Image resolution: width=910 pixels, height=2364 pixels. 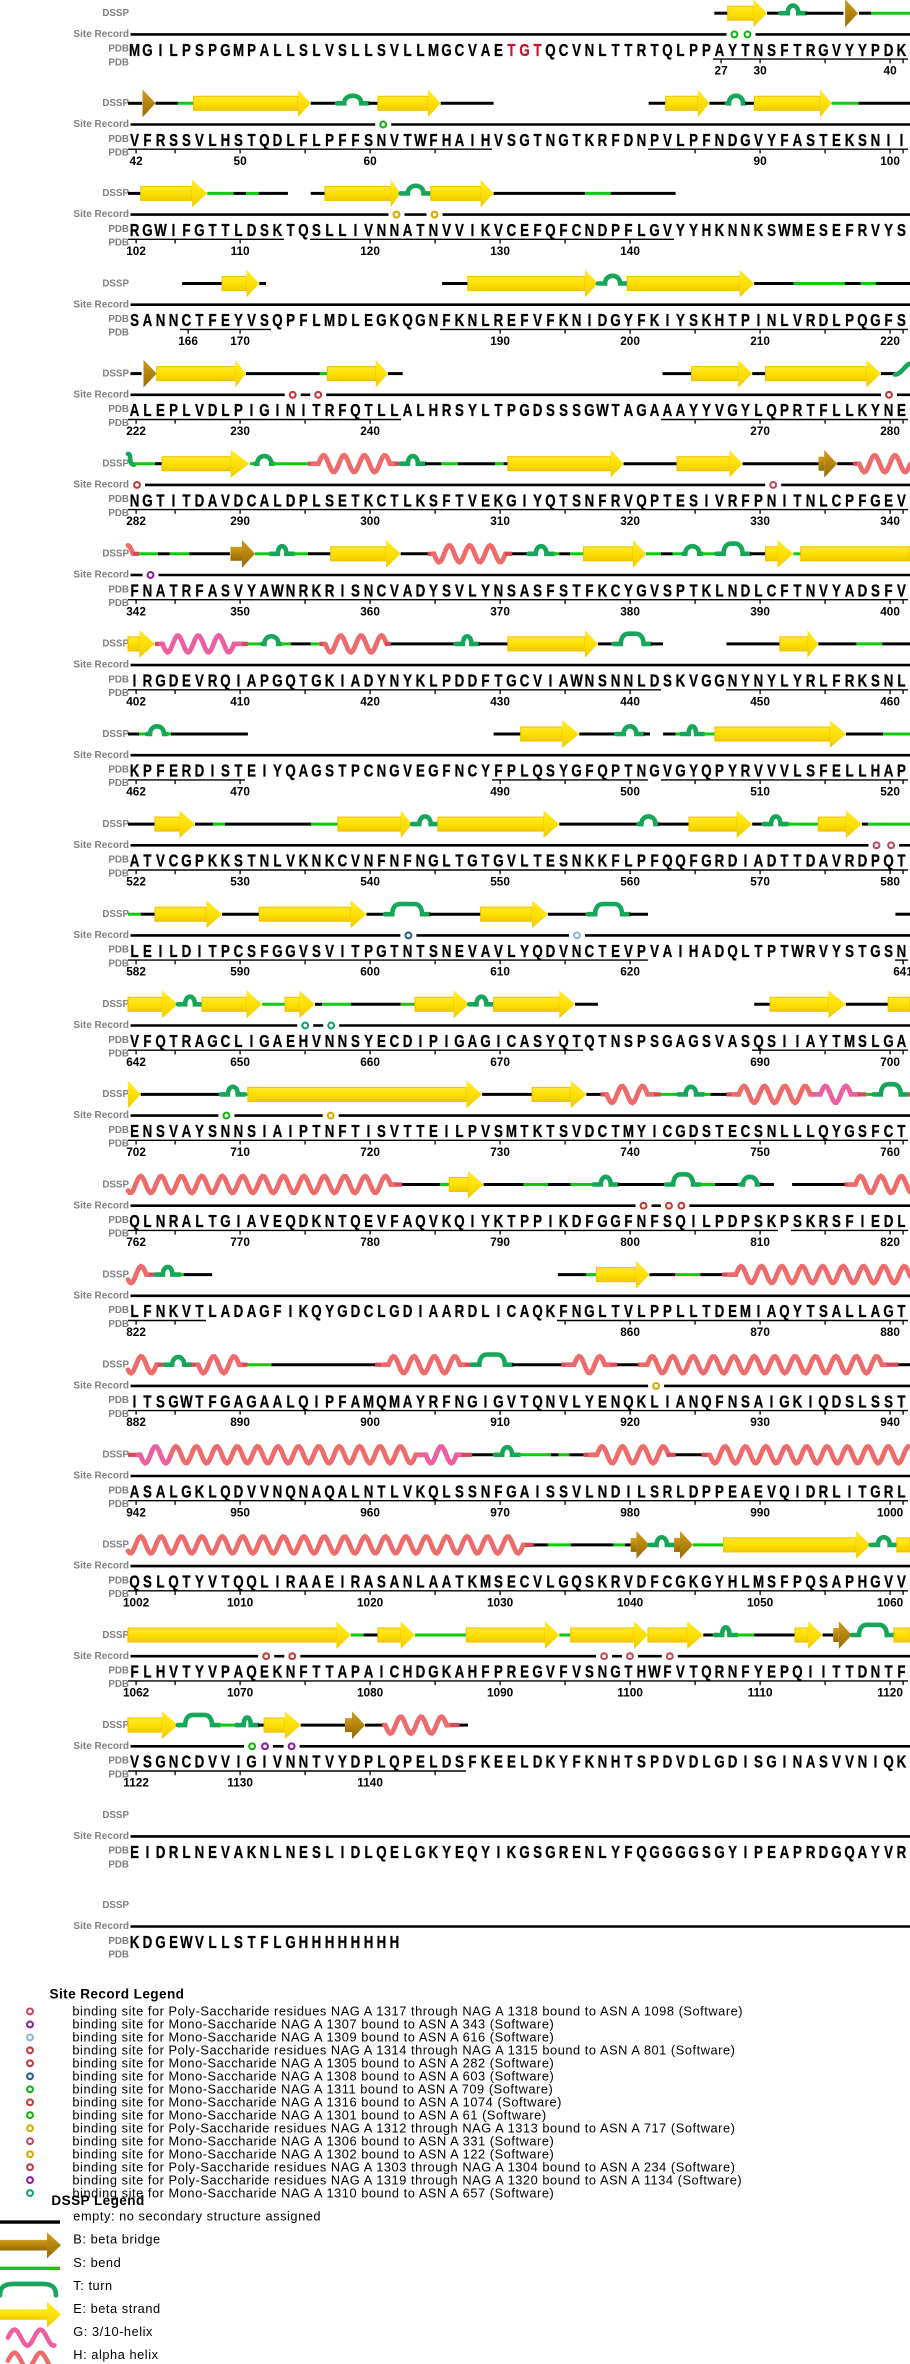 What do you see at coordinates (722, 71) in the screenshot?
I see `svg-text: 27` at bounding box center [722, 71].